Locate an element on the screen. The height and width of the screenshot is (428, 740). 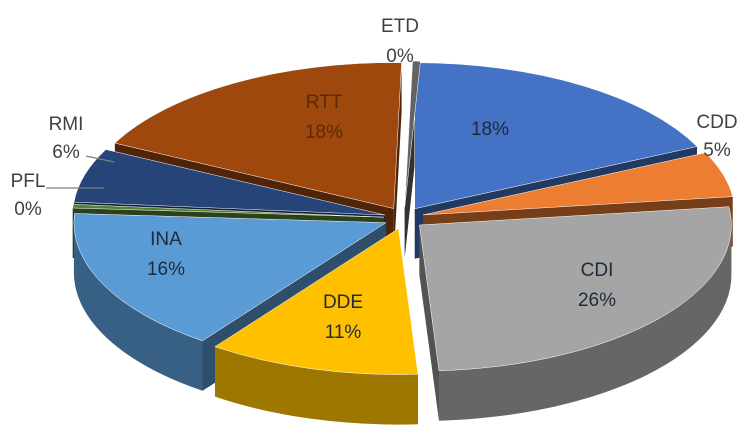
slice-category-label: CDD is located at coordinates (716, 122).